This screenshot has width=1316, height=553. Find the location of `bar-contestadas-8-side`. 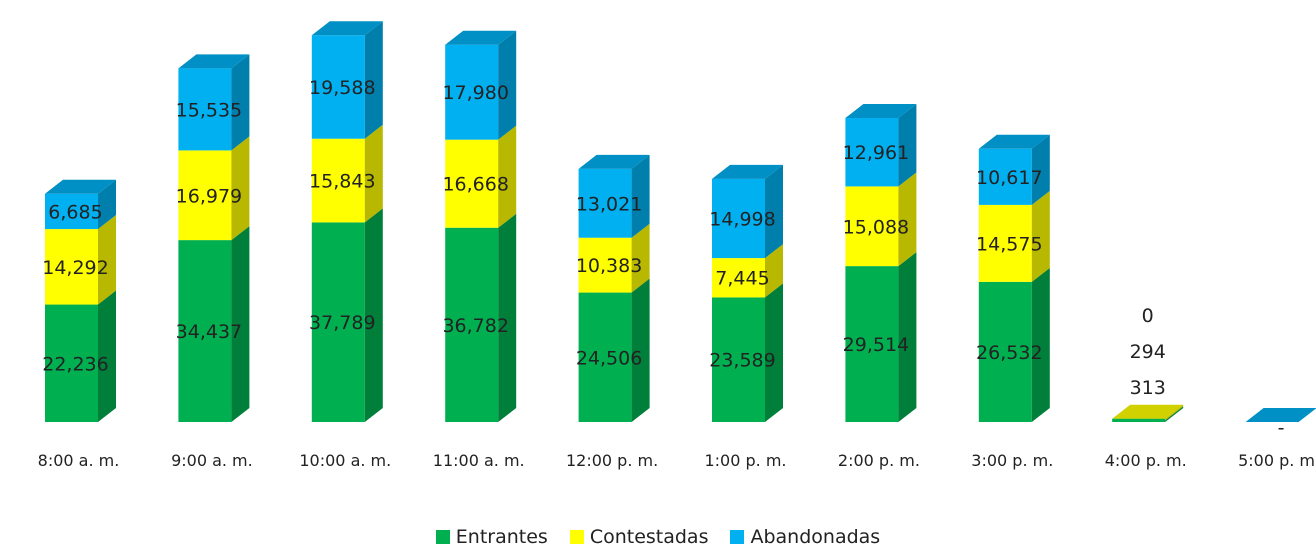

bar-contestadas-8-side is located at coordinates (1174, 412).